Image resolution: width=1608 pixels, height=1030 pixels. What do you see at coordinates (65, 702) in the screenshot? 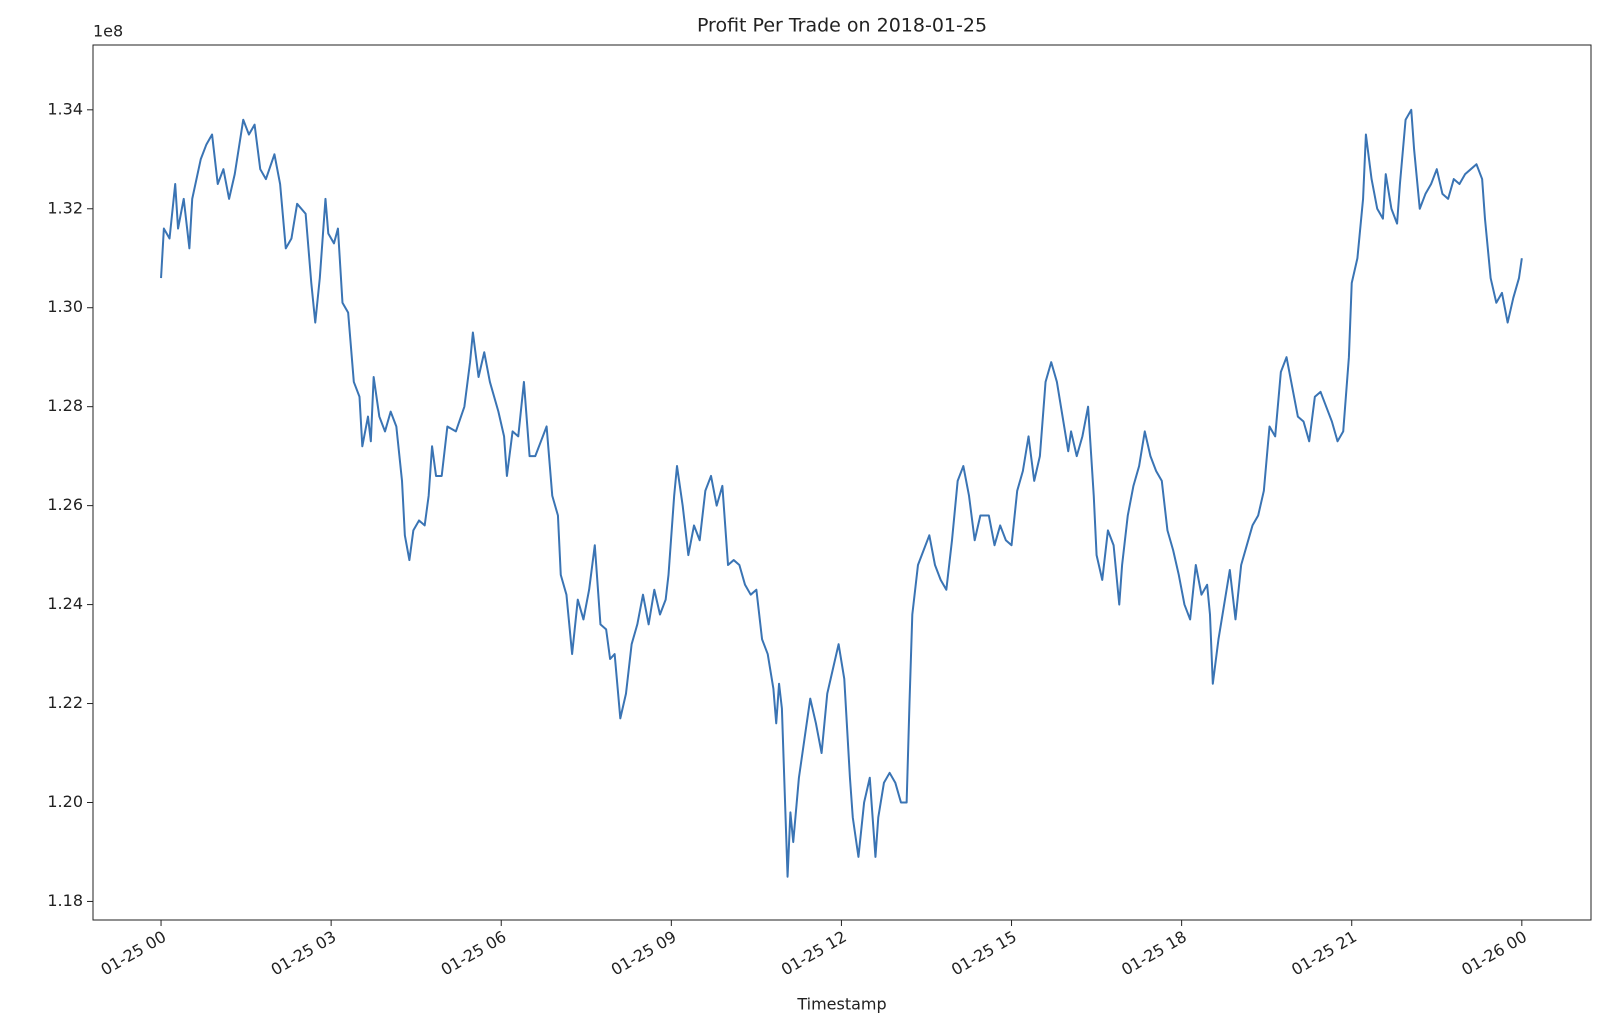
I see `y-tick-label: 1.22` at bounding box center [65, 702].